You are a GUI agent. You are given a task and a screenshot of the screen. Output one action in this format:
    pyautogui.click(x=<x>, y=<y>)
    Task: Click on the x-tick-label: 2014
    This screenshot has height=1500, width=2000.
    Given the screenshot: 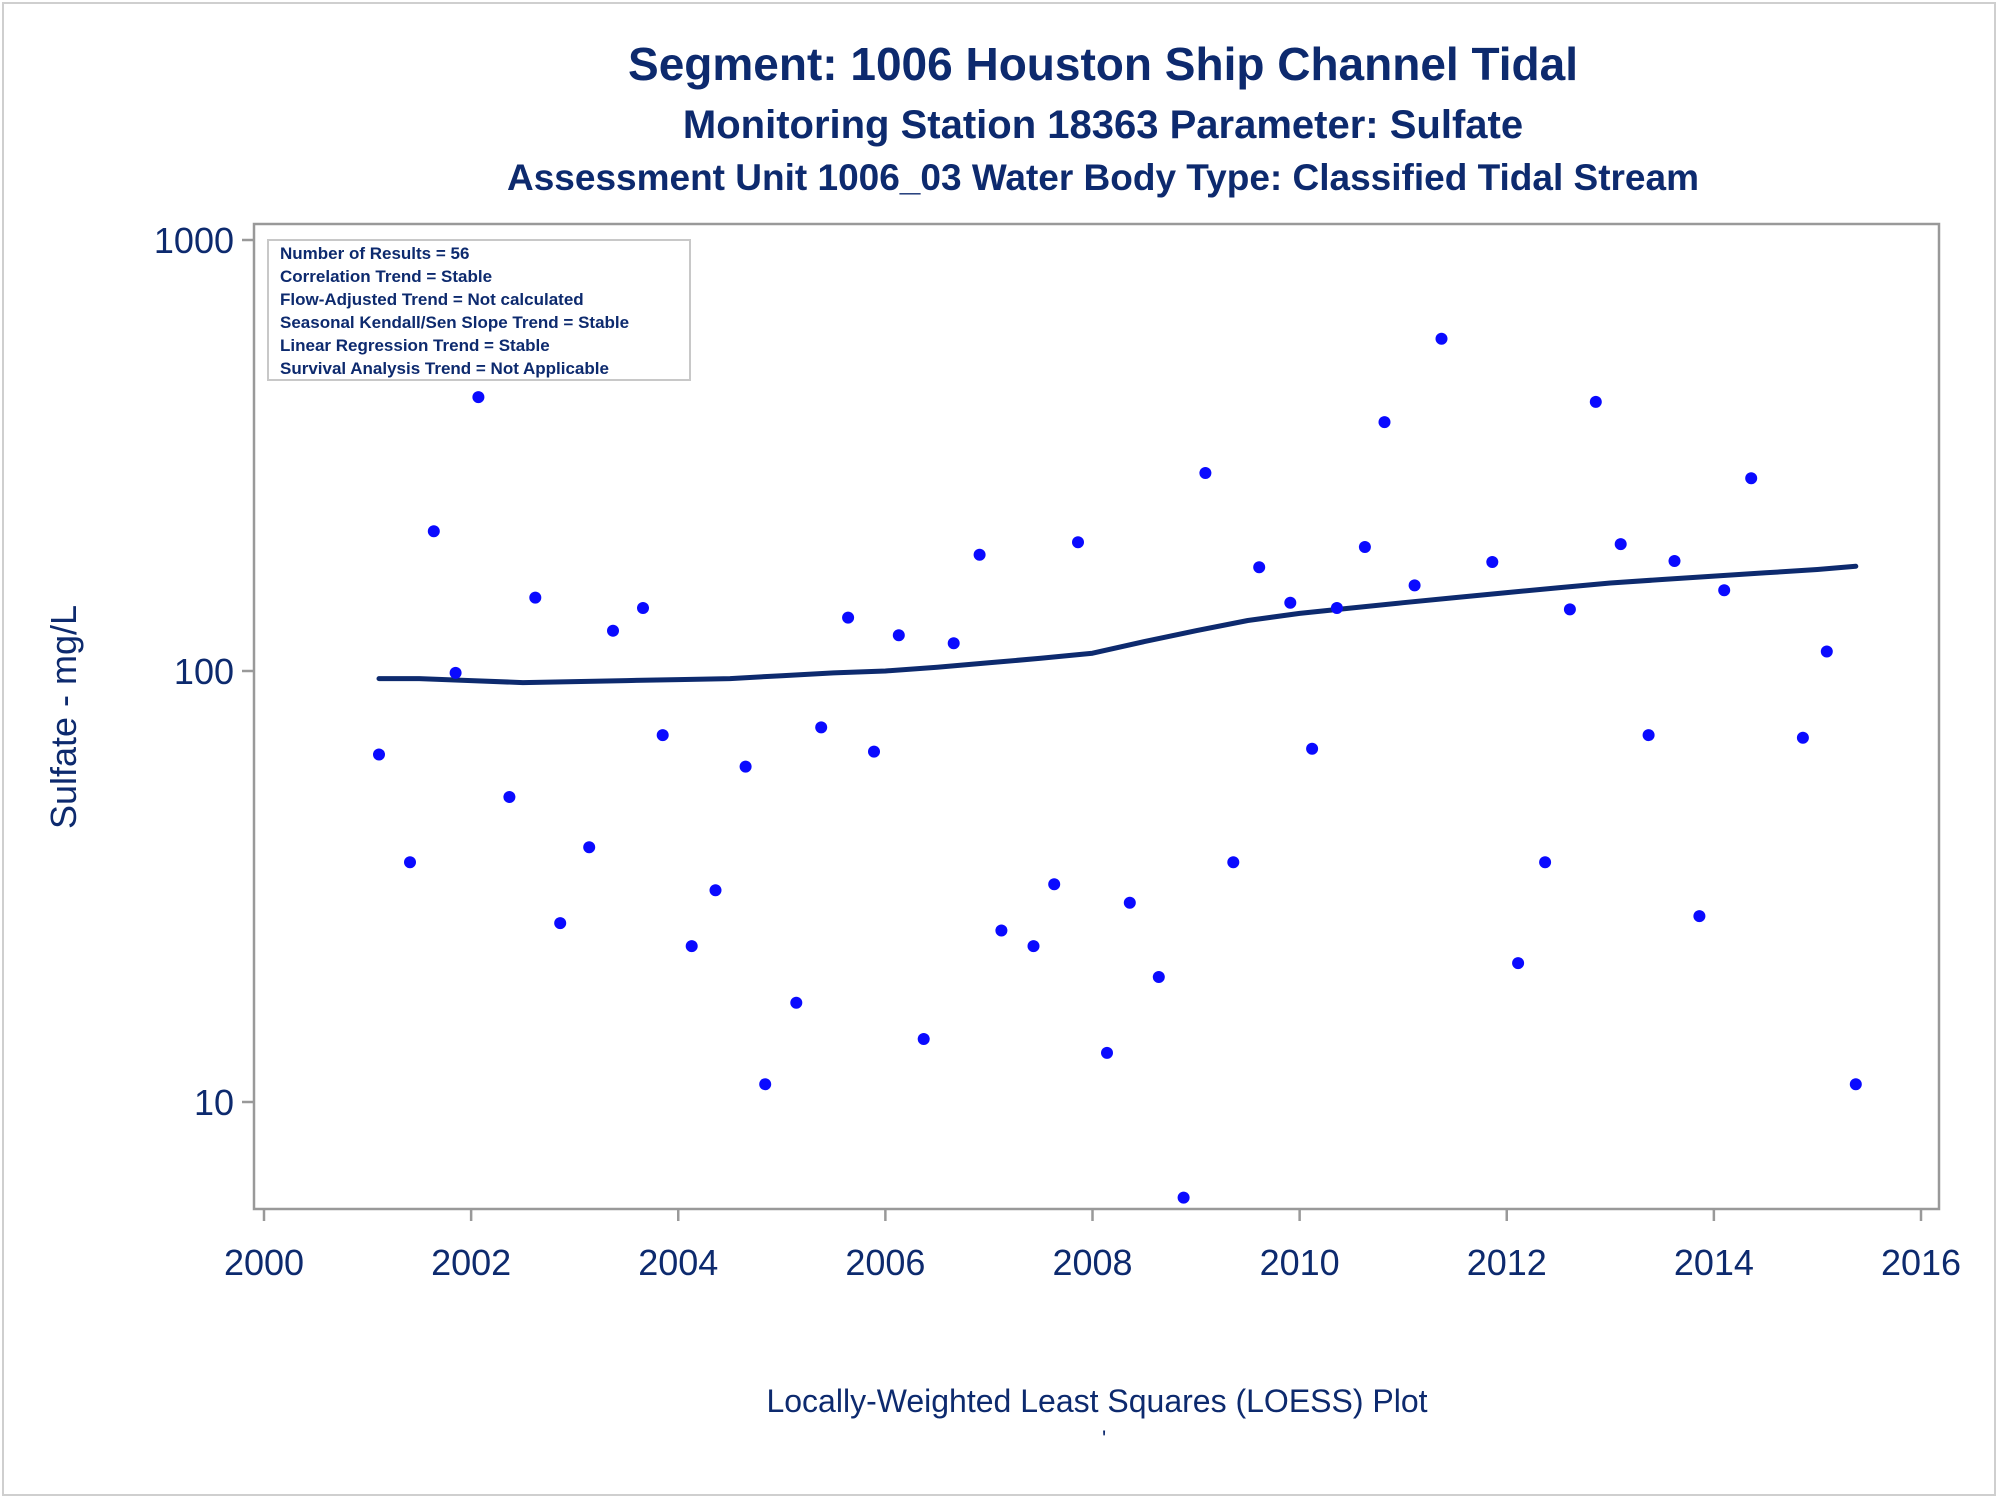 What is the action you would take?
    pyautogui.click(x=1714, y=1262)
    